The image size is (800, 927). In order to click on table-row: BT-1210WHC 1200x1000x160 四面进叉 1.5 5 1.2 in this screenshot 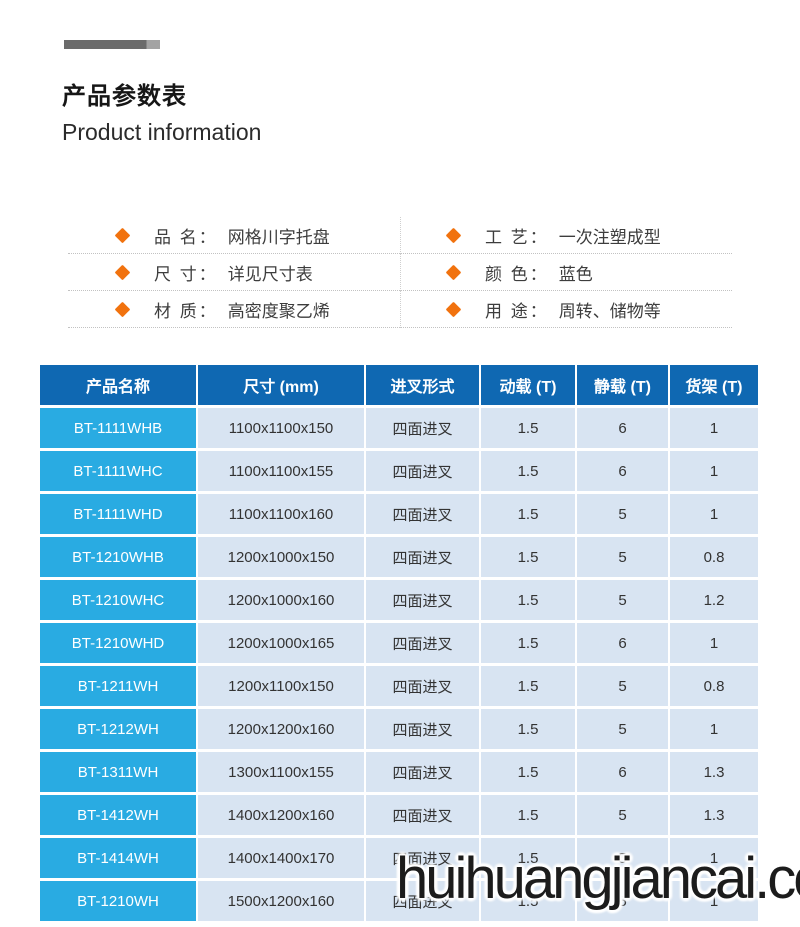, I will do `click(399, 600)`.